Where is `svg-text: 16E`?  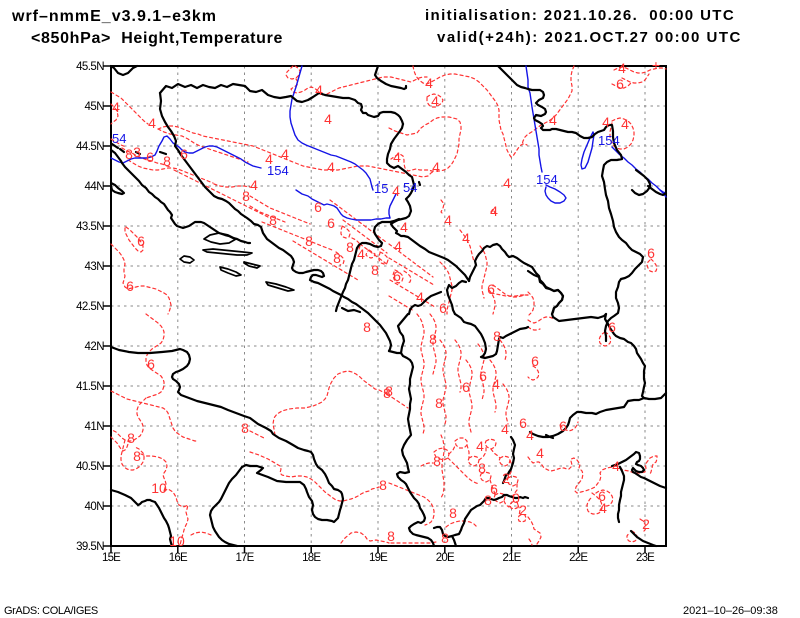 svg-text: 16E is located at coordinates (178, 558).